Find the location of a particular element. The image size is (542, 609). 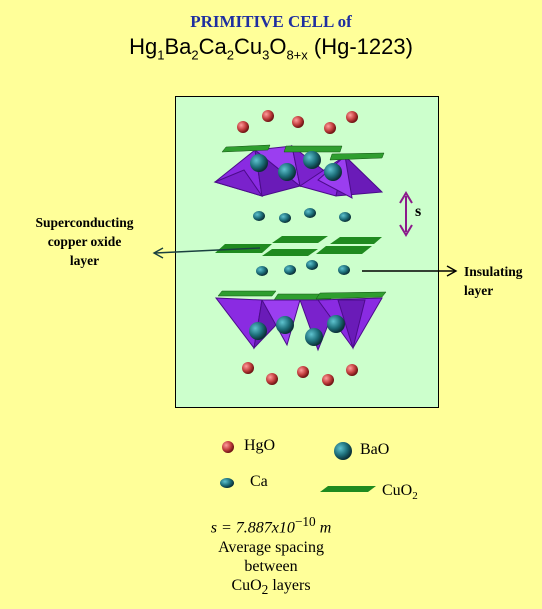

hgo-row-top is located at coordinates (297, 122).